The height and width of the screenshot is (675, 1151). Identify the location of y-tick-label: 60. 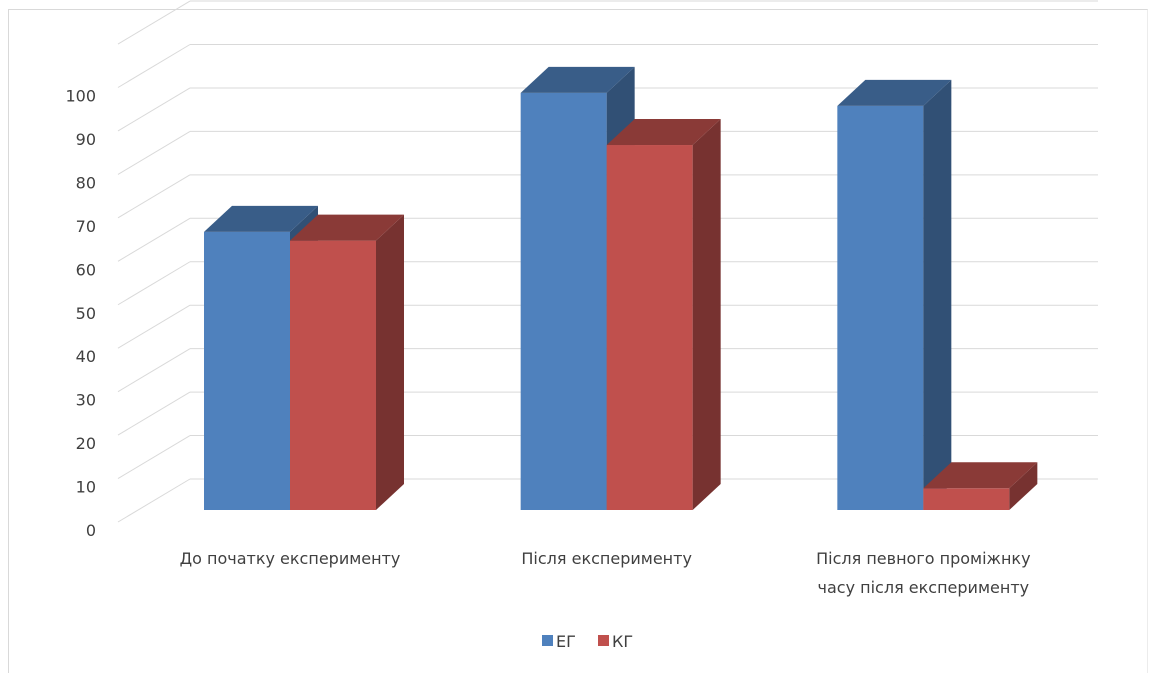
(86, 269).